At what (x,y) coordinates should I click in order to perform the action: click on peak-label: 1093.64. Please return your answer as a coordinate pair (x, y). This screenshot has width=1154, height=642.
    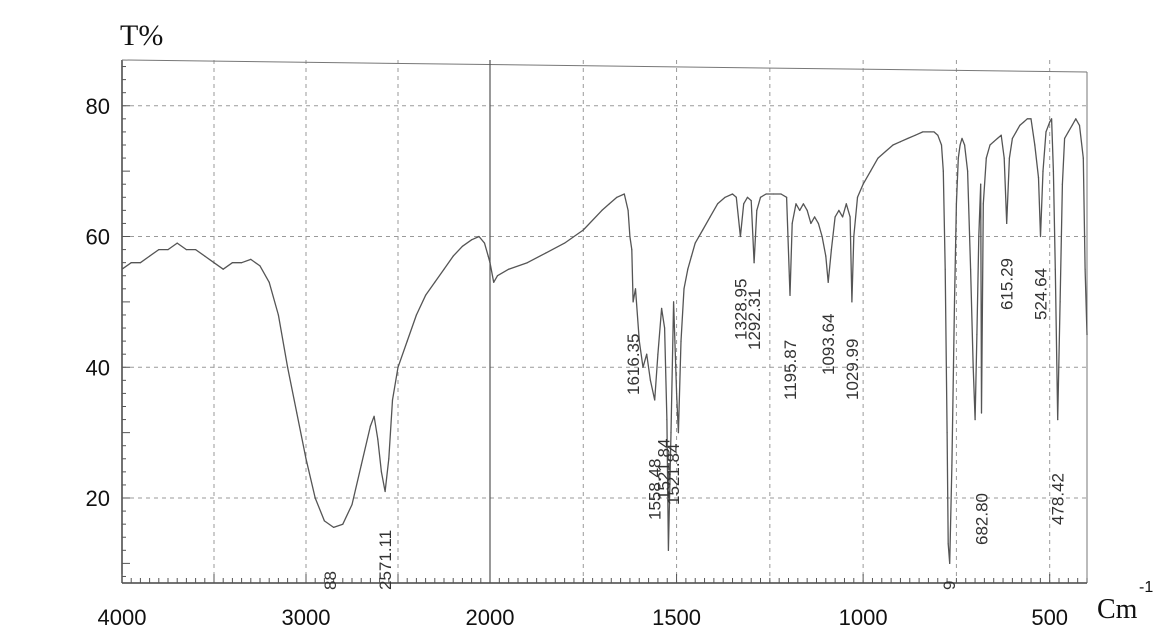
    Looking at the image, I should click on (828, 344).